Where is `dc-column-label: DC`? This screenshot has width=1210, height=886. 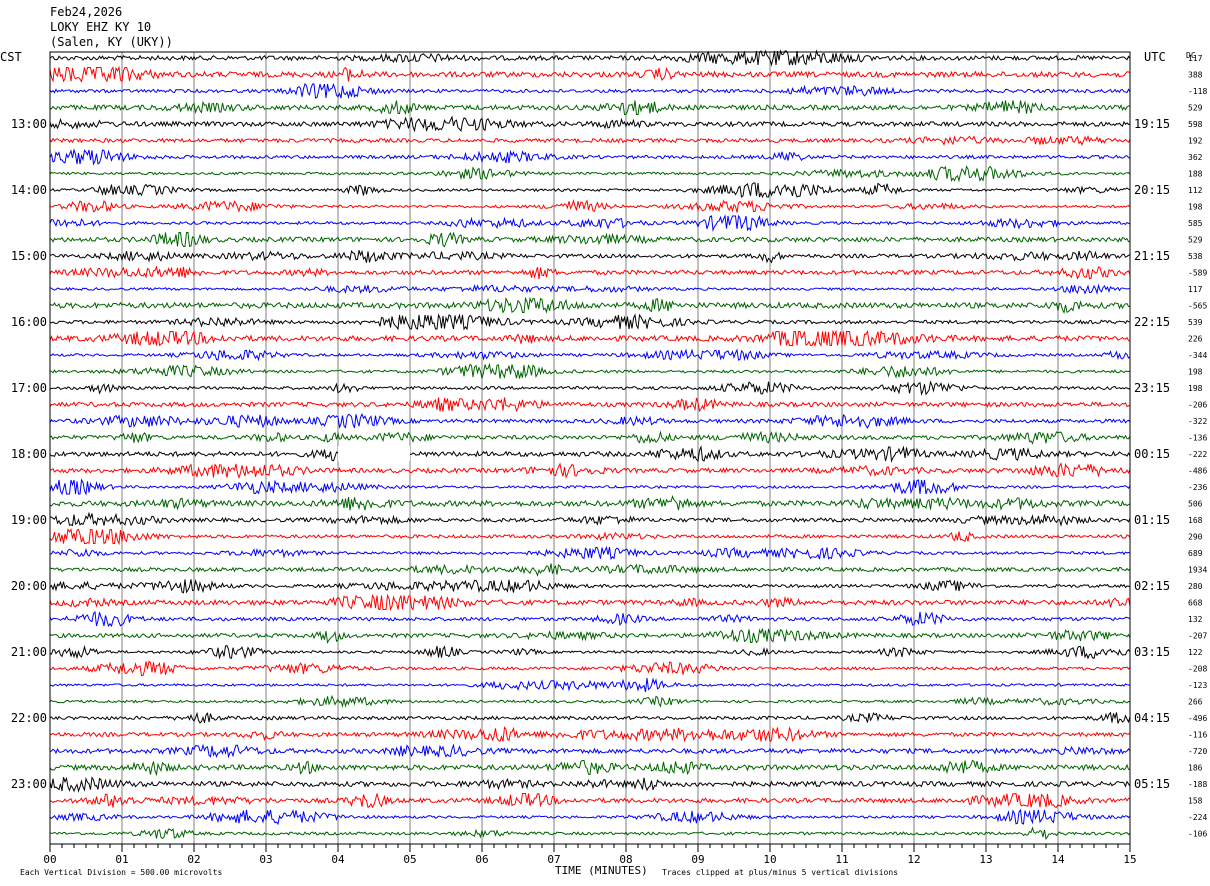 dc-column-label: DC is located at coordinates (1191, 55).